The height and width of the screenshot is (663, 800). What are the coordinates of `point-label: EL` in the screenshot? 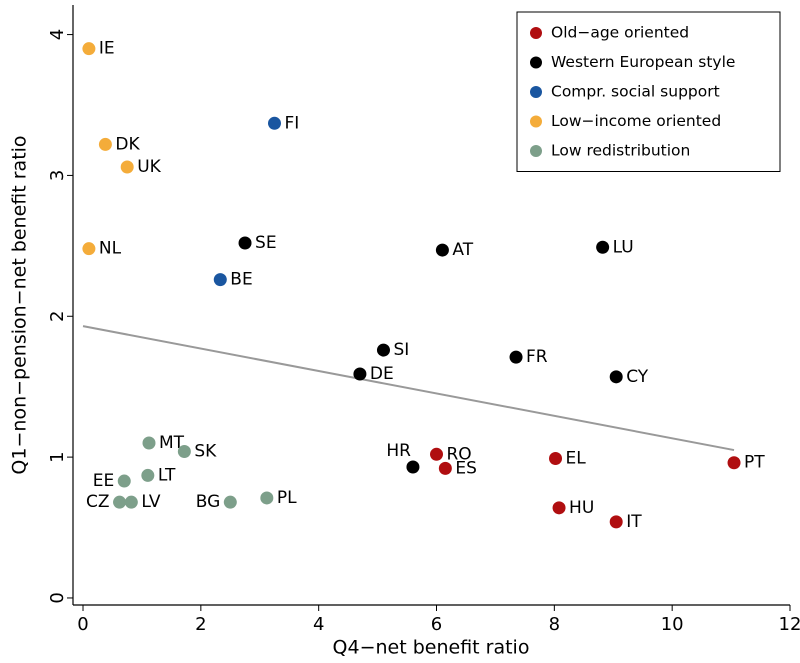 It's located at (576, 459).